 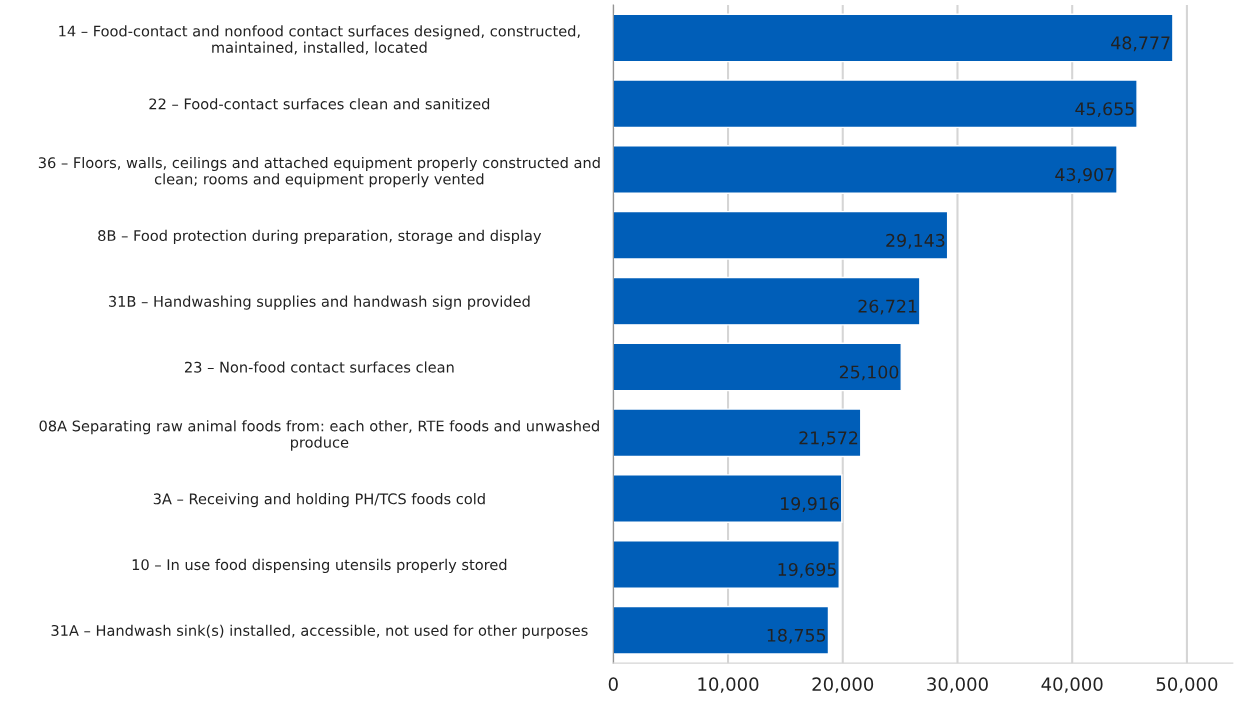 What do you see at coordinates (810, 504) in the screenshot?
I see `data-label: 19,916` at bounding box center [810, 504].